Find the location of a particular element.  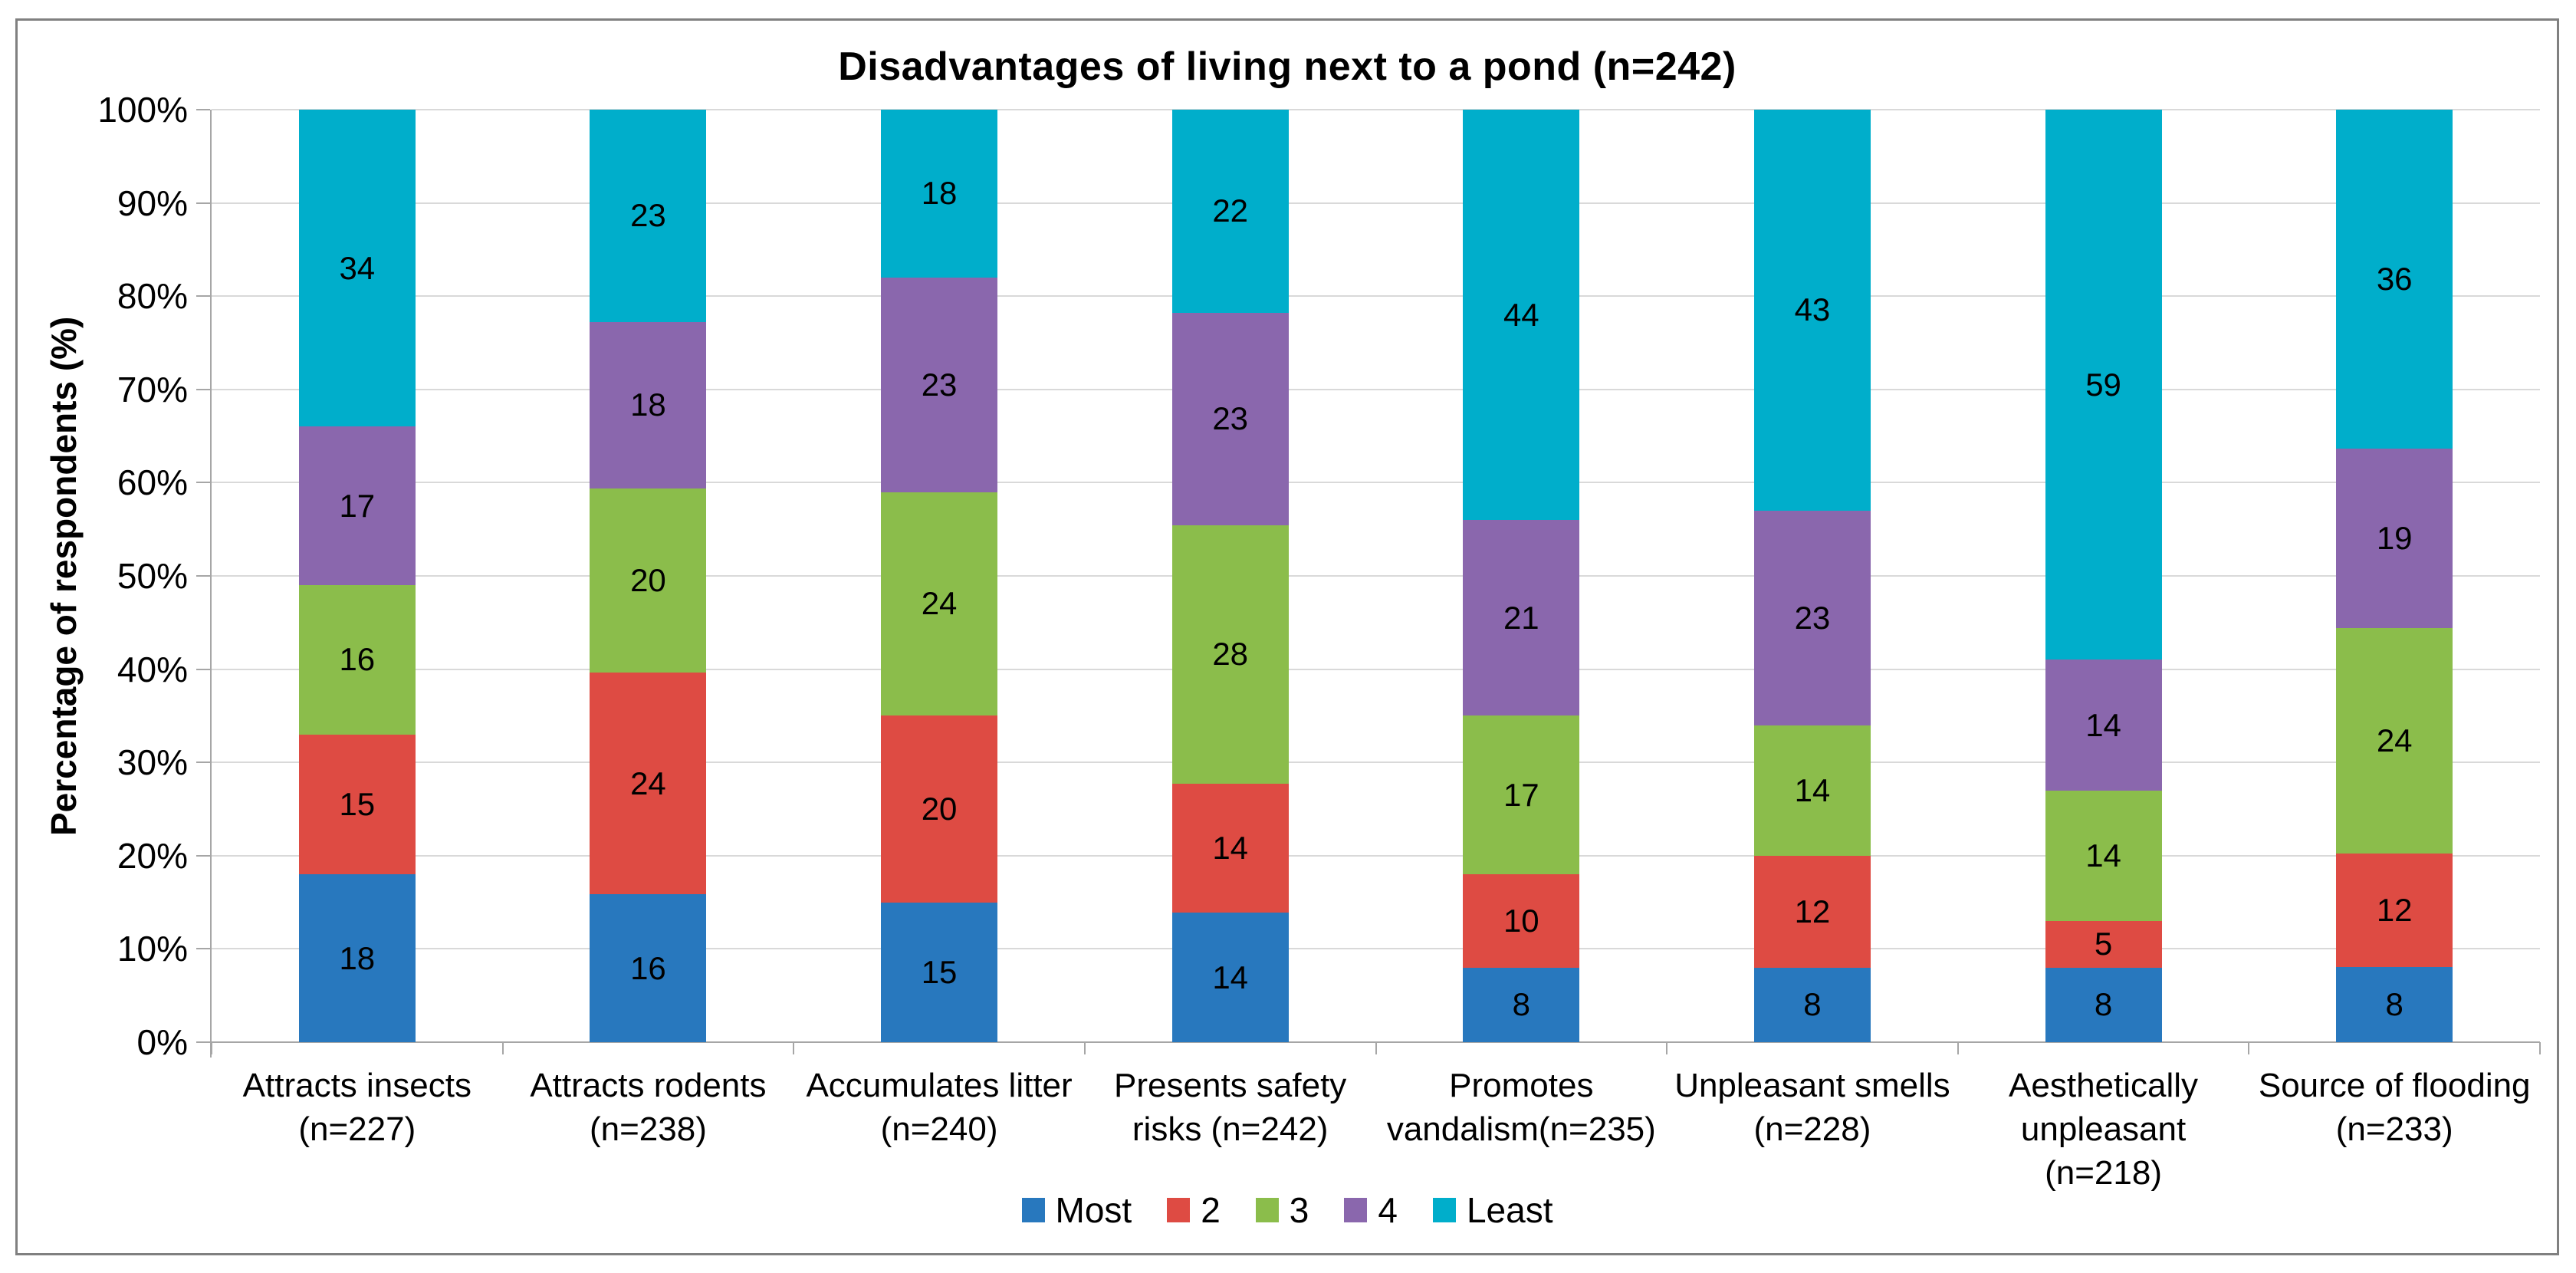

bar-5-segment-3: 17 is located at coordinates (1522, 795).